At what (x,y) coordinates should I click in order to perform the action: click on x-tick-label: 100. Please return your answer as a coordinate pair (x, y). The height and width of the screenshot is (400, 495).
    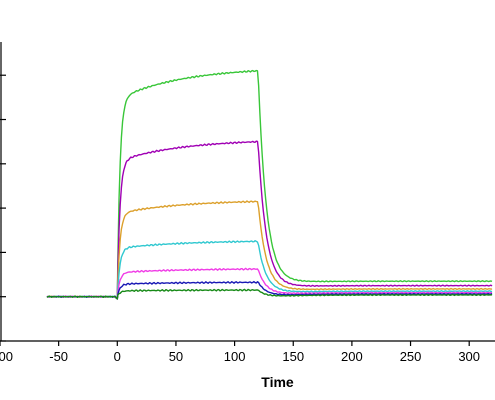
    Looking at the image, I should click on (235, 356).